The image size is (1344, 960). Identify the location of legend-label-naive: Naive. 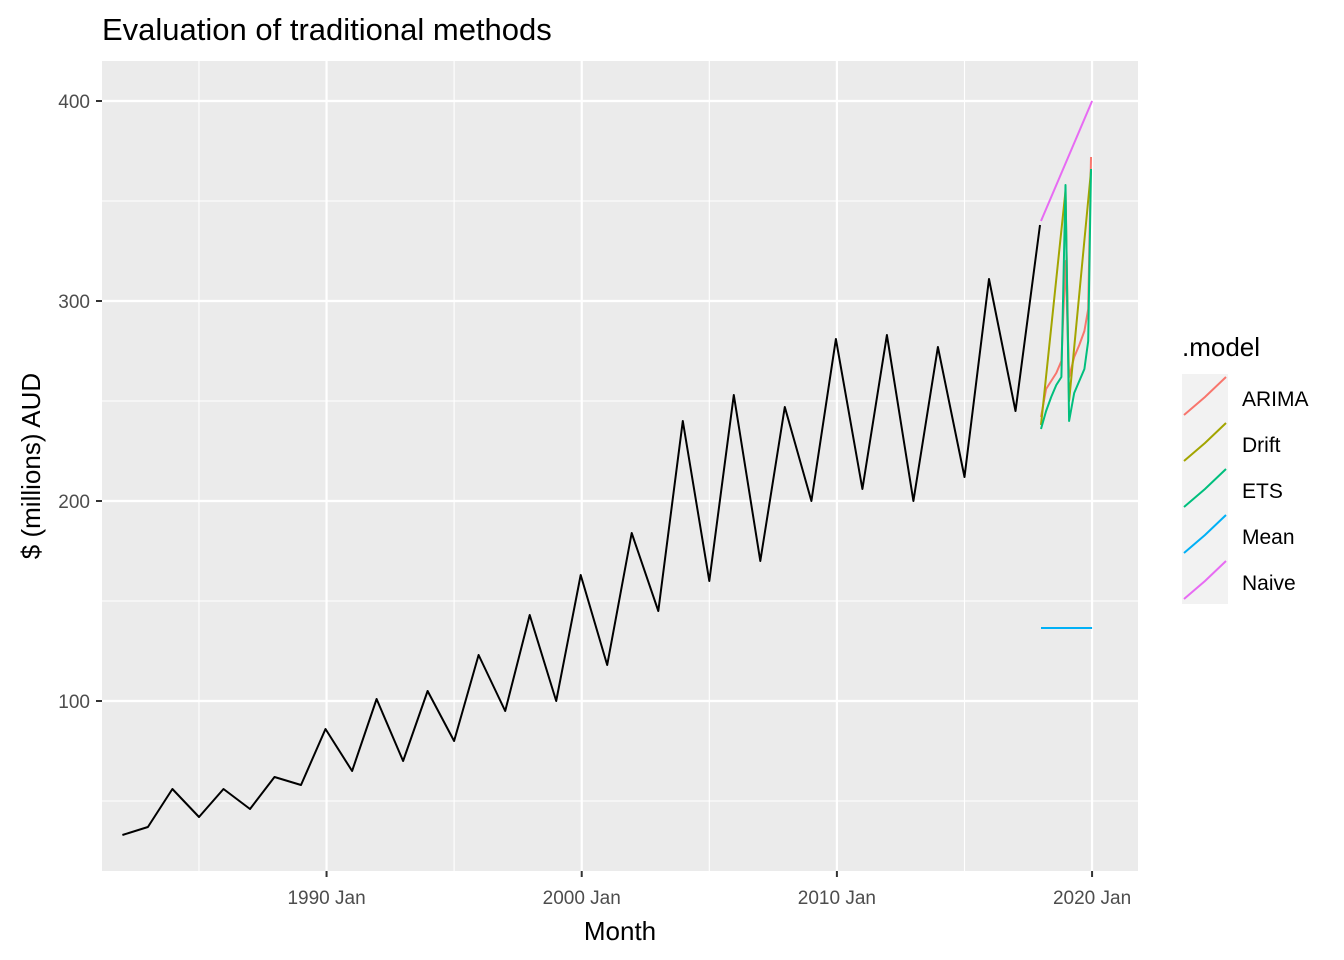
(1269, 583).